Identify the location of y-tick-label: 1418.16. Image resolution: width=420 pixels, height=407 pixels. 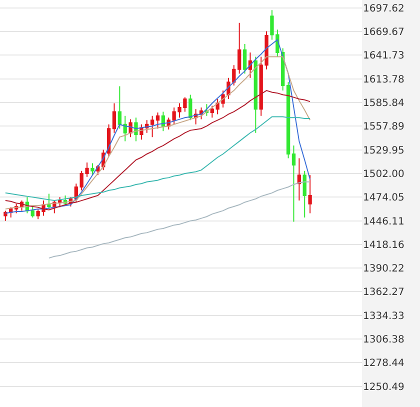
(383, 245).